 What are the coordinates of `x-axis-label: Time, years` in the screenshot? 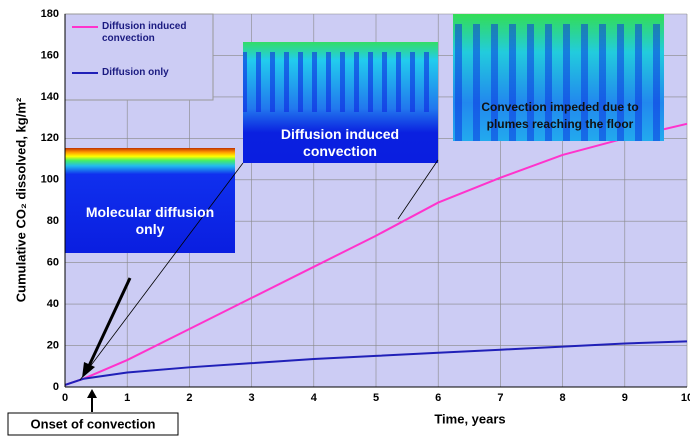 It's located at (469, 418).